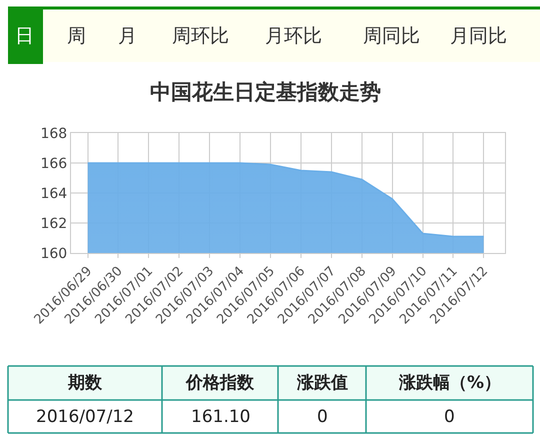 This screenshot has height=442, width=540. What do you see at coordinates (54, 164) in the screenshot?
I see `y-tick-label: 166` at bounding box center [54, 164].